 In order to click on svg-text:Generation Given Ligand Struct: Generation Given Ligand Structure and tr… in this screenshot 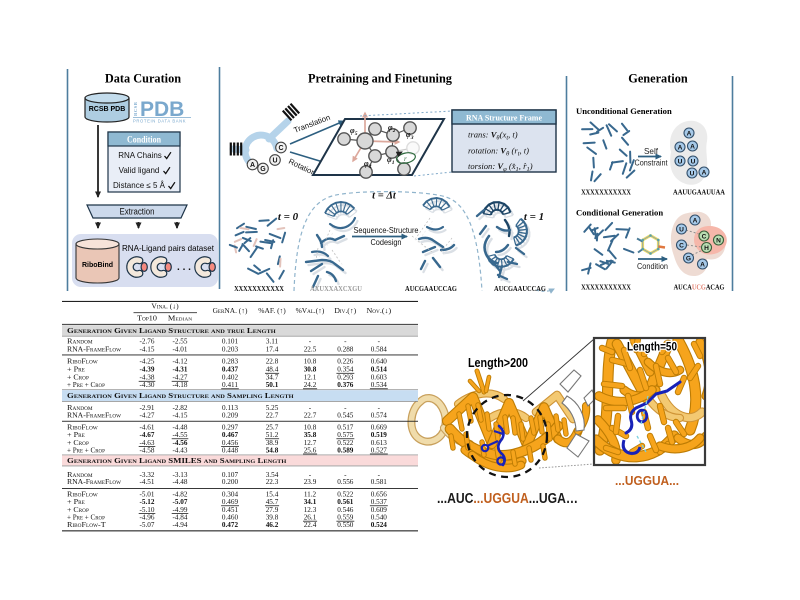, I will do `click(171, 331)`.